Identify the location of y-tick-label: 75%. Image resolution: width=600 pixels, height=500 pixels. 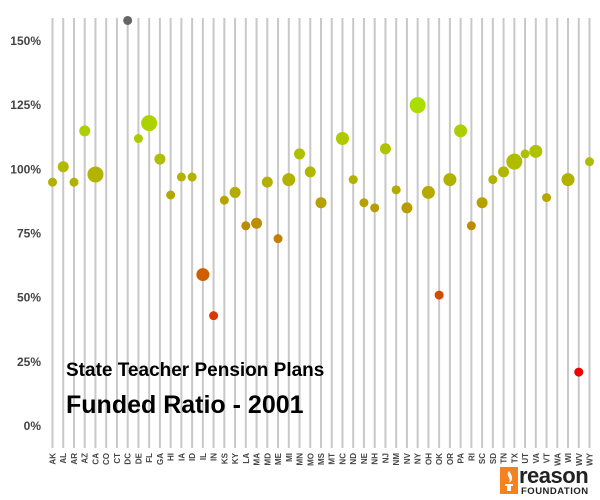
(29, 234).